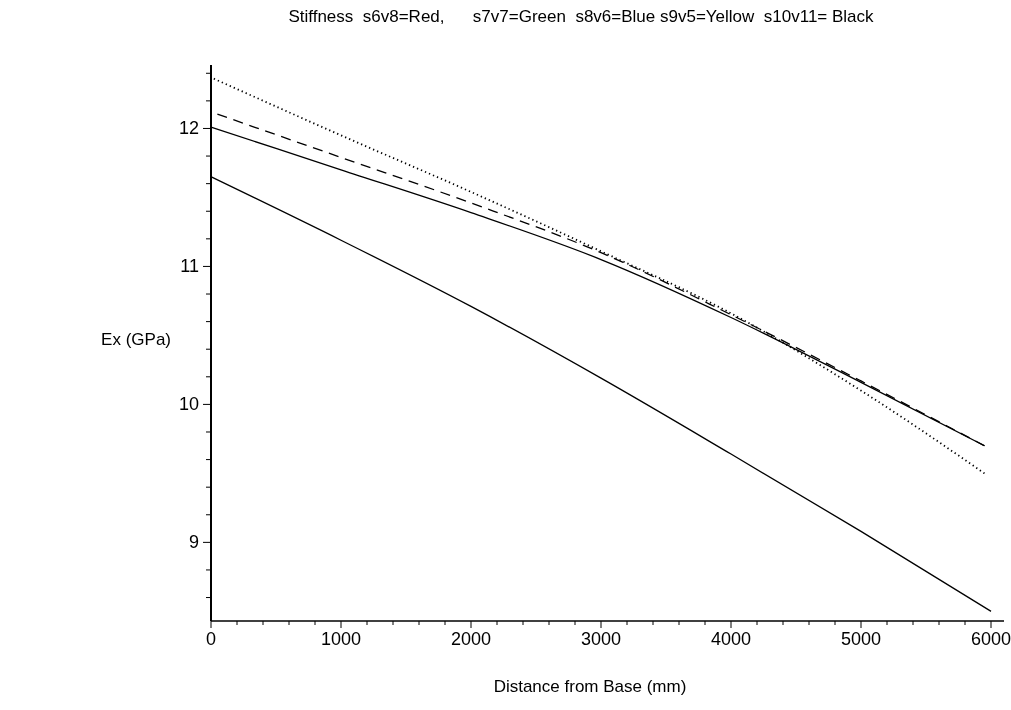  What do you see at coordinates (861, 639) in the screenshot?
I see `x-tick-label: 5000` at bounding box center [861, 639].